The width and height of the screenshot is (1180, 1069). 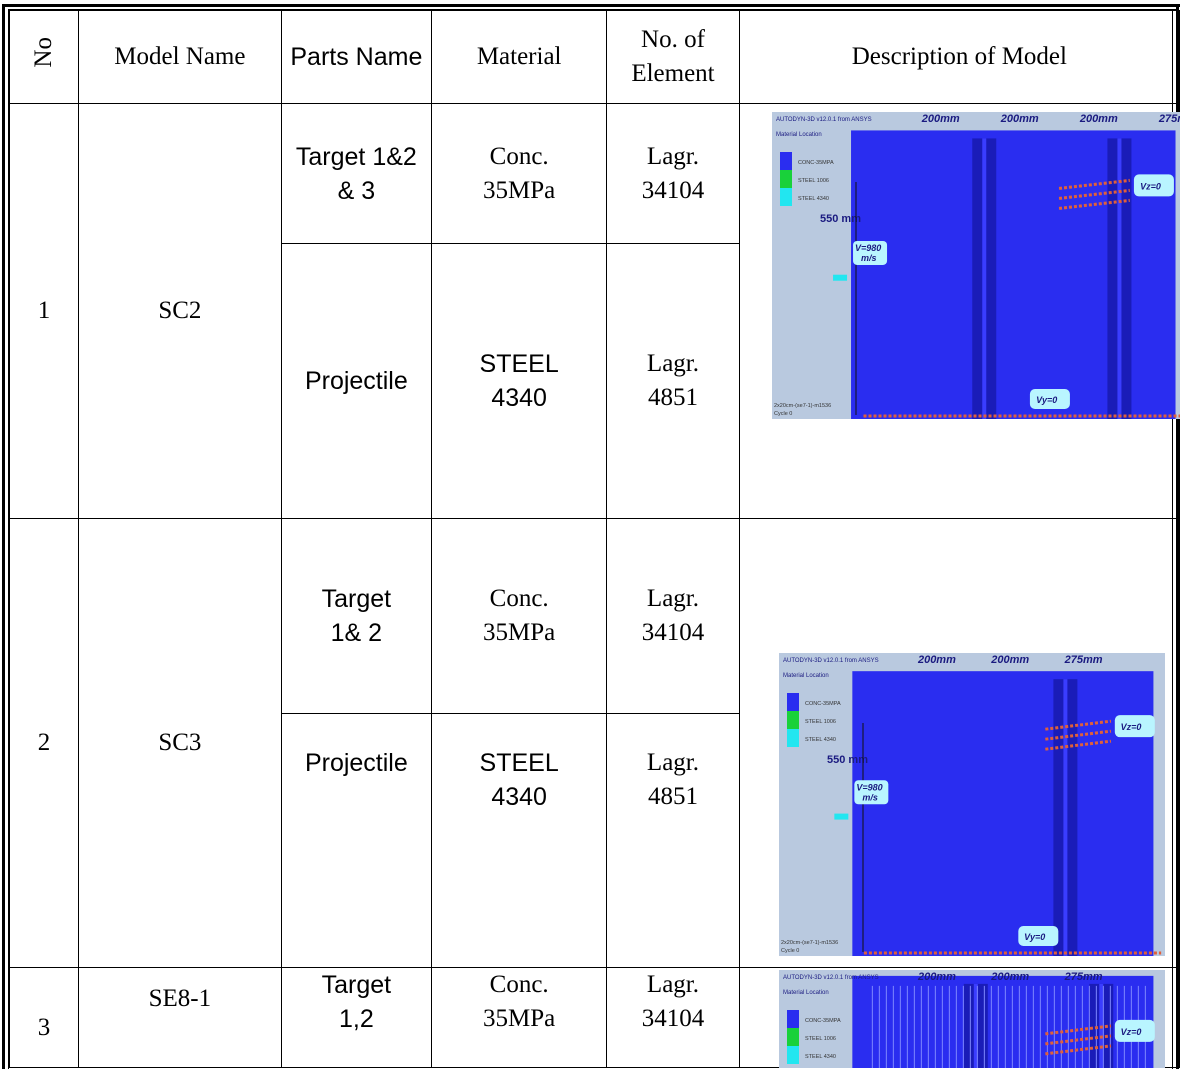 I want to click on header-model-name: Model Name, so click(x=180, y=57).